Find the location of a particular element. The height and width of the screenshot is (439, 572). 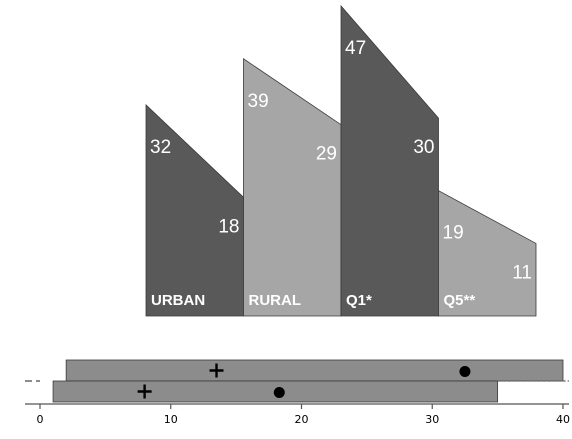

value-label-start: 19 is located at coordinates (453, 233).